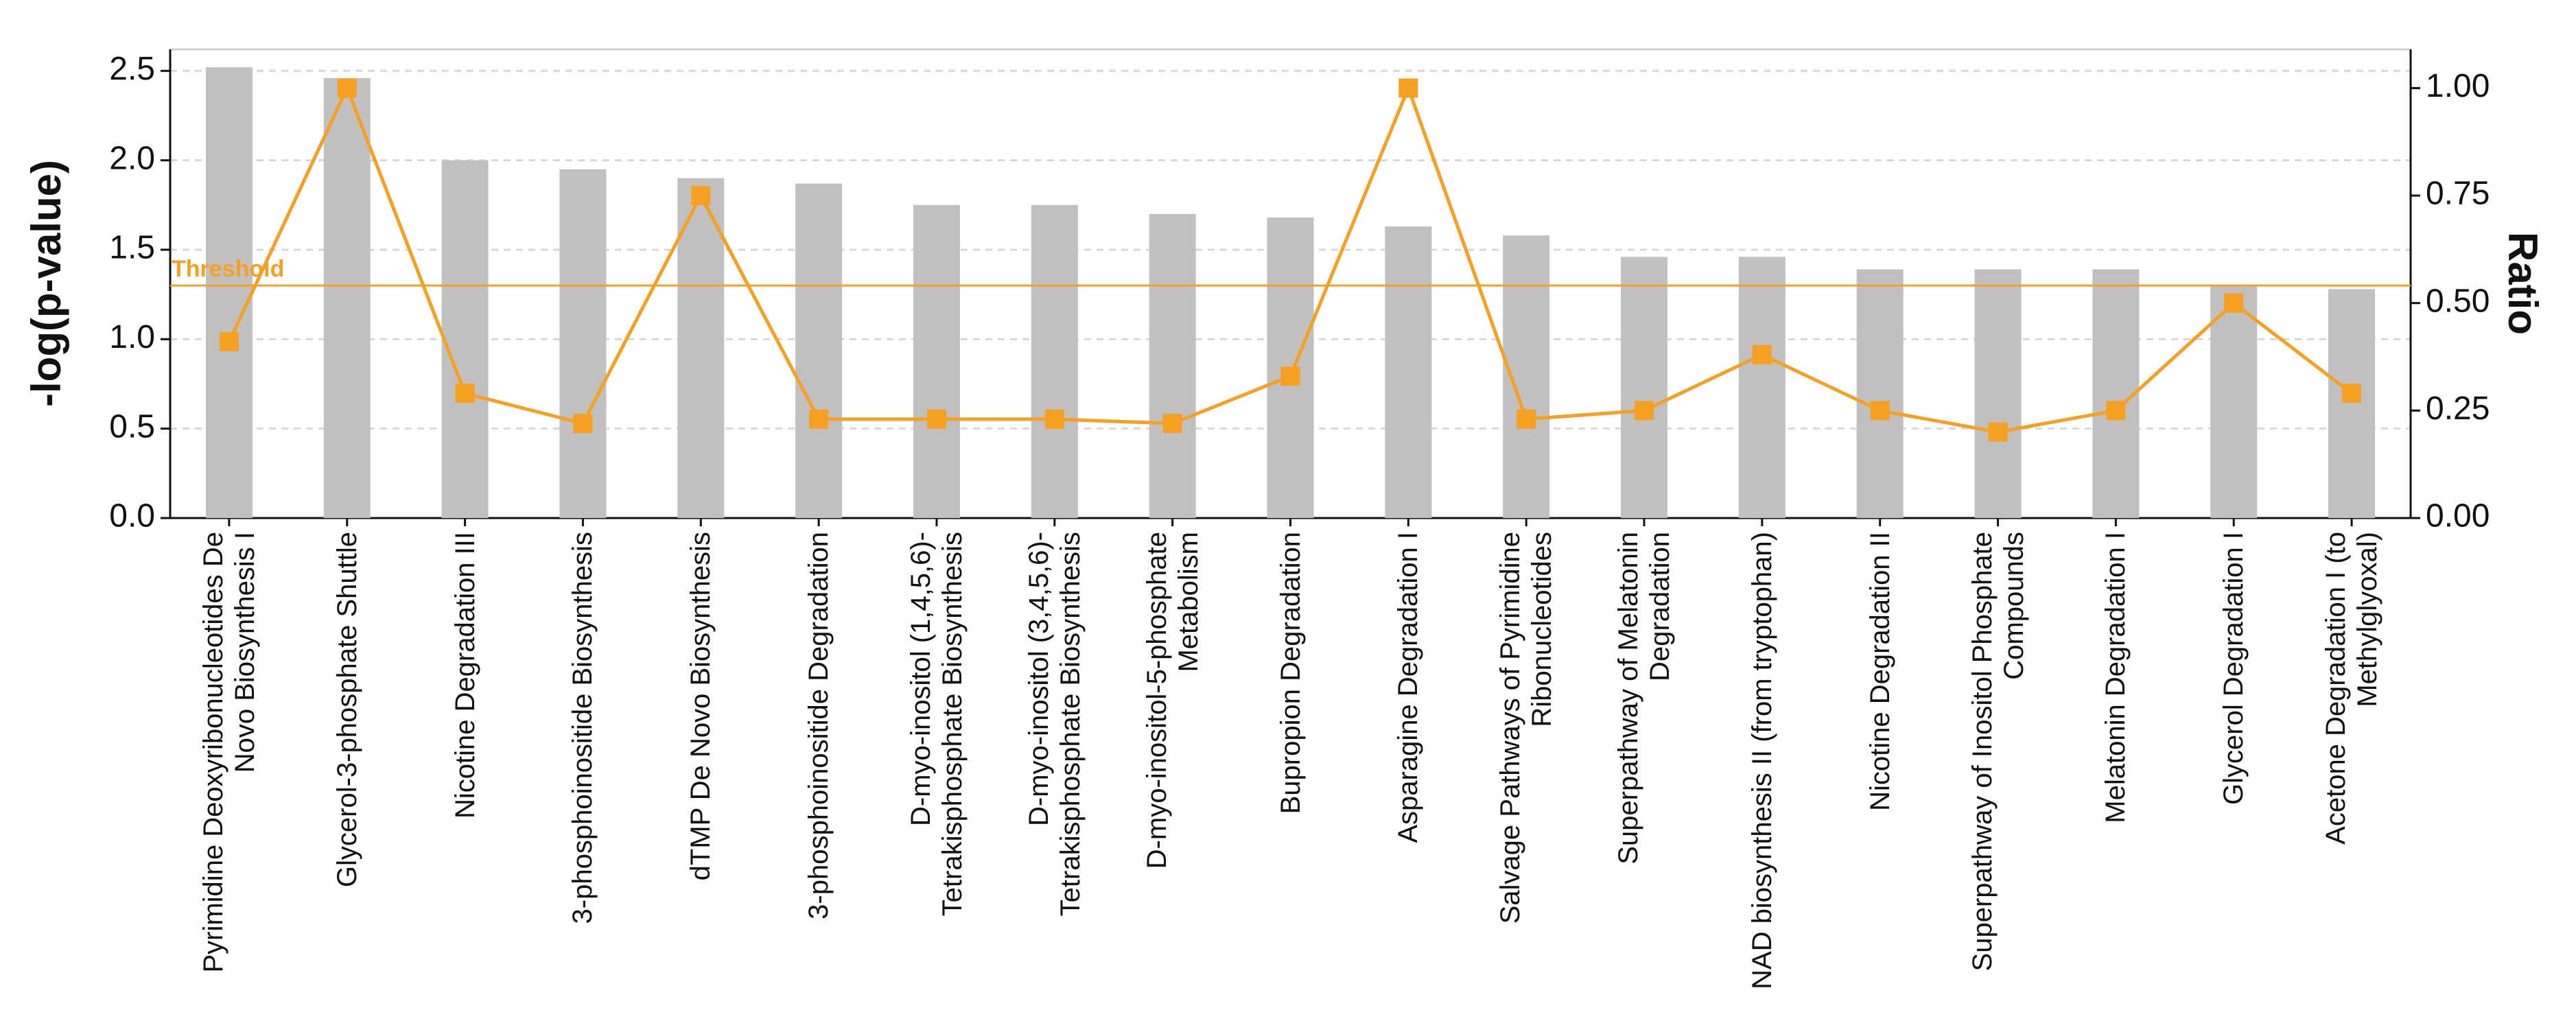 Image resolution: width=2576 pixels, height=1021 pixels. I want to click on y2-tick-label: 0.75, so click(2458, 194).